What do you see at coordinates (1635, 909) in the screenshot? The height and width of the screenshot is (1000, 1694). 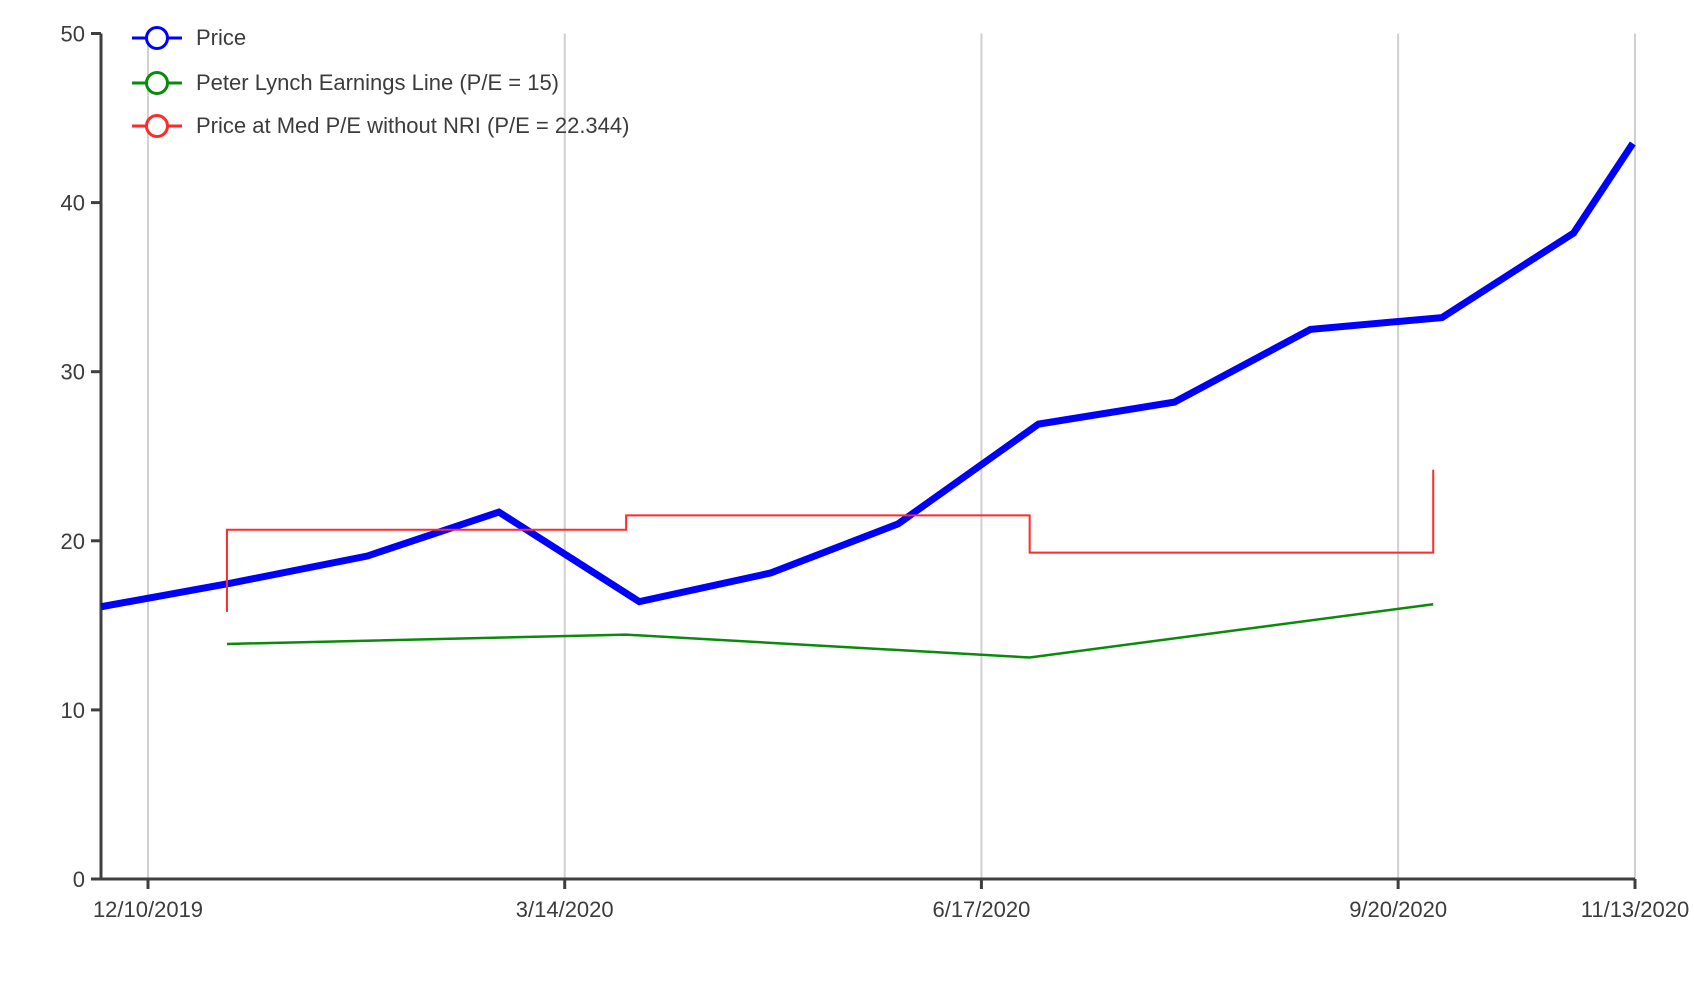 I see `x-tick-label: 11/13/2020` at bounding box center [1635, 909].